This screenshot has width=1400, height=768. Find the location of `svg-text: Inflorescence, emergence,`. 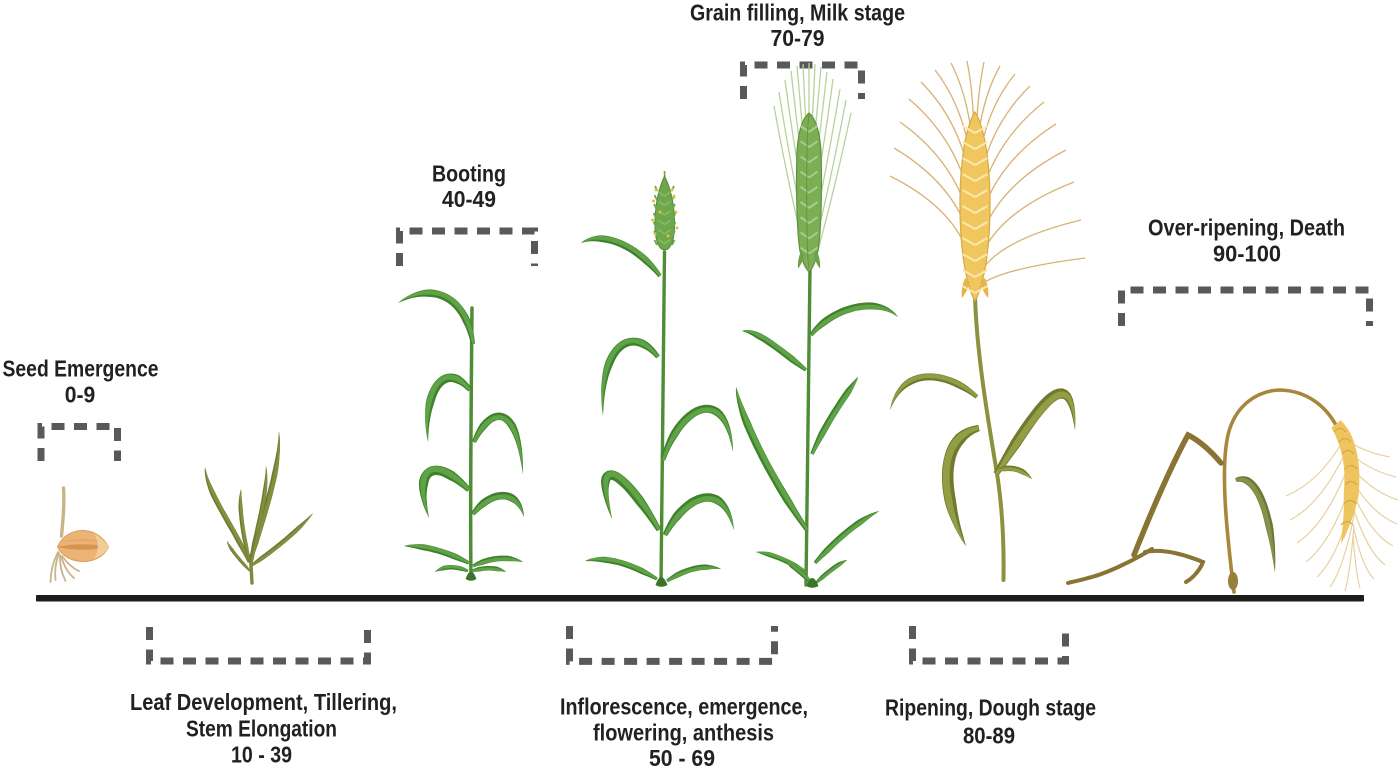

svg-text: Inflorescence, emergence, is located at coordinates (684, 707).